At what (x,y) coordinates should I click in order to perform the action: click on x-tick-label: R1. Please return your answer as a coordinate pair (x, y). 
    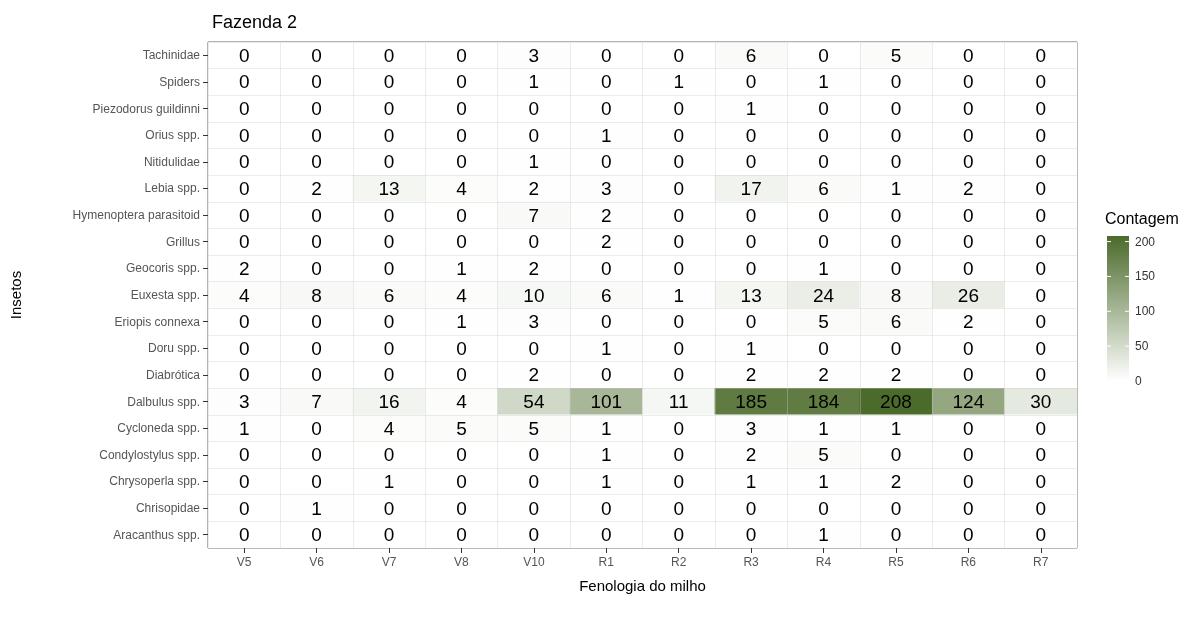
    Looking at the image, I should click on (606, 562).